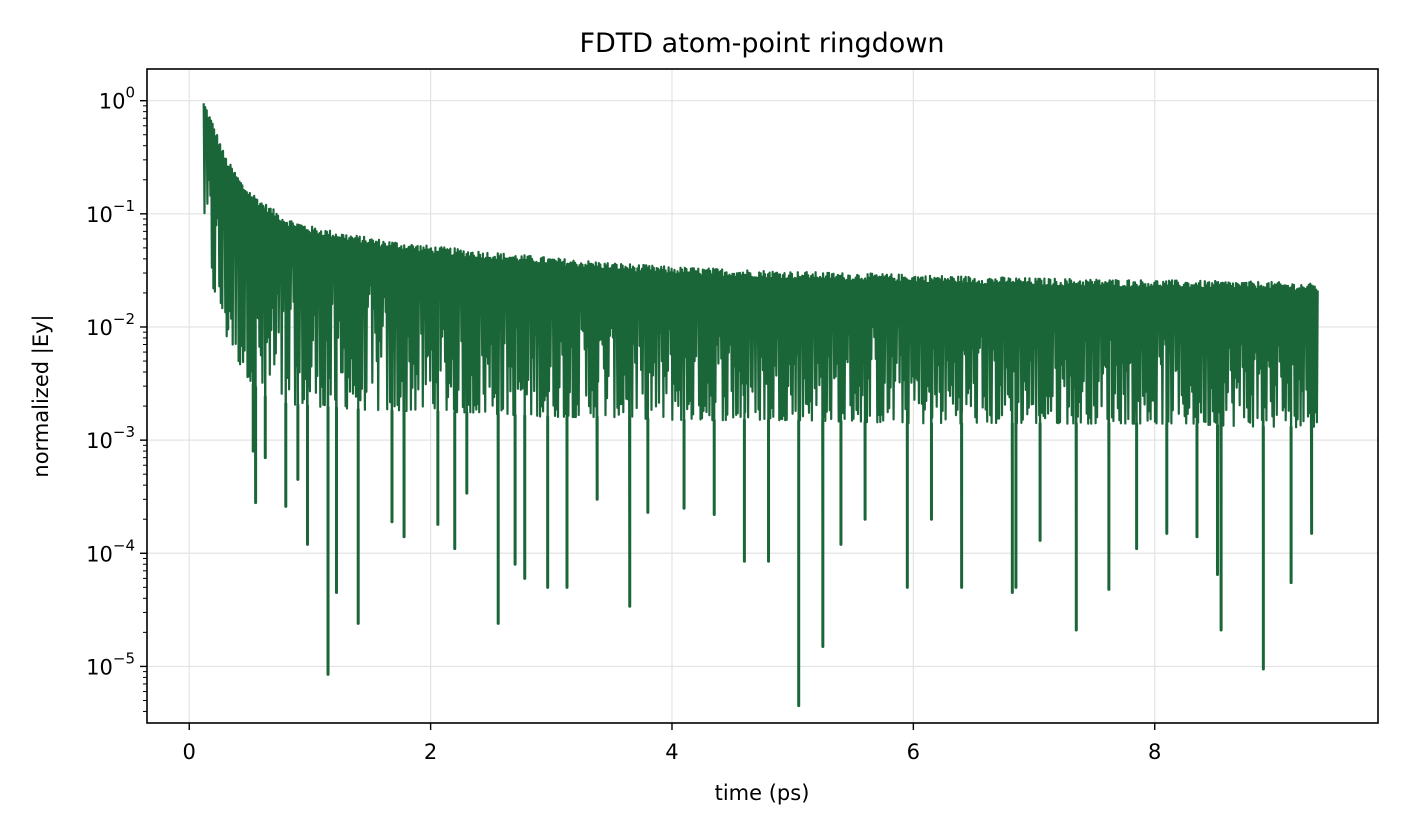 The width and height of the screenshot is (1406, 836). What do you see at coordinates (110, 438) in the screenshot?
I see `y-tick-label: 10⁻³` at bounding box center [110, 438].